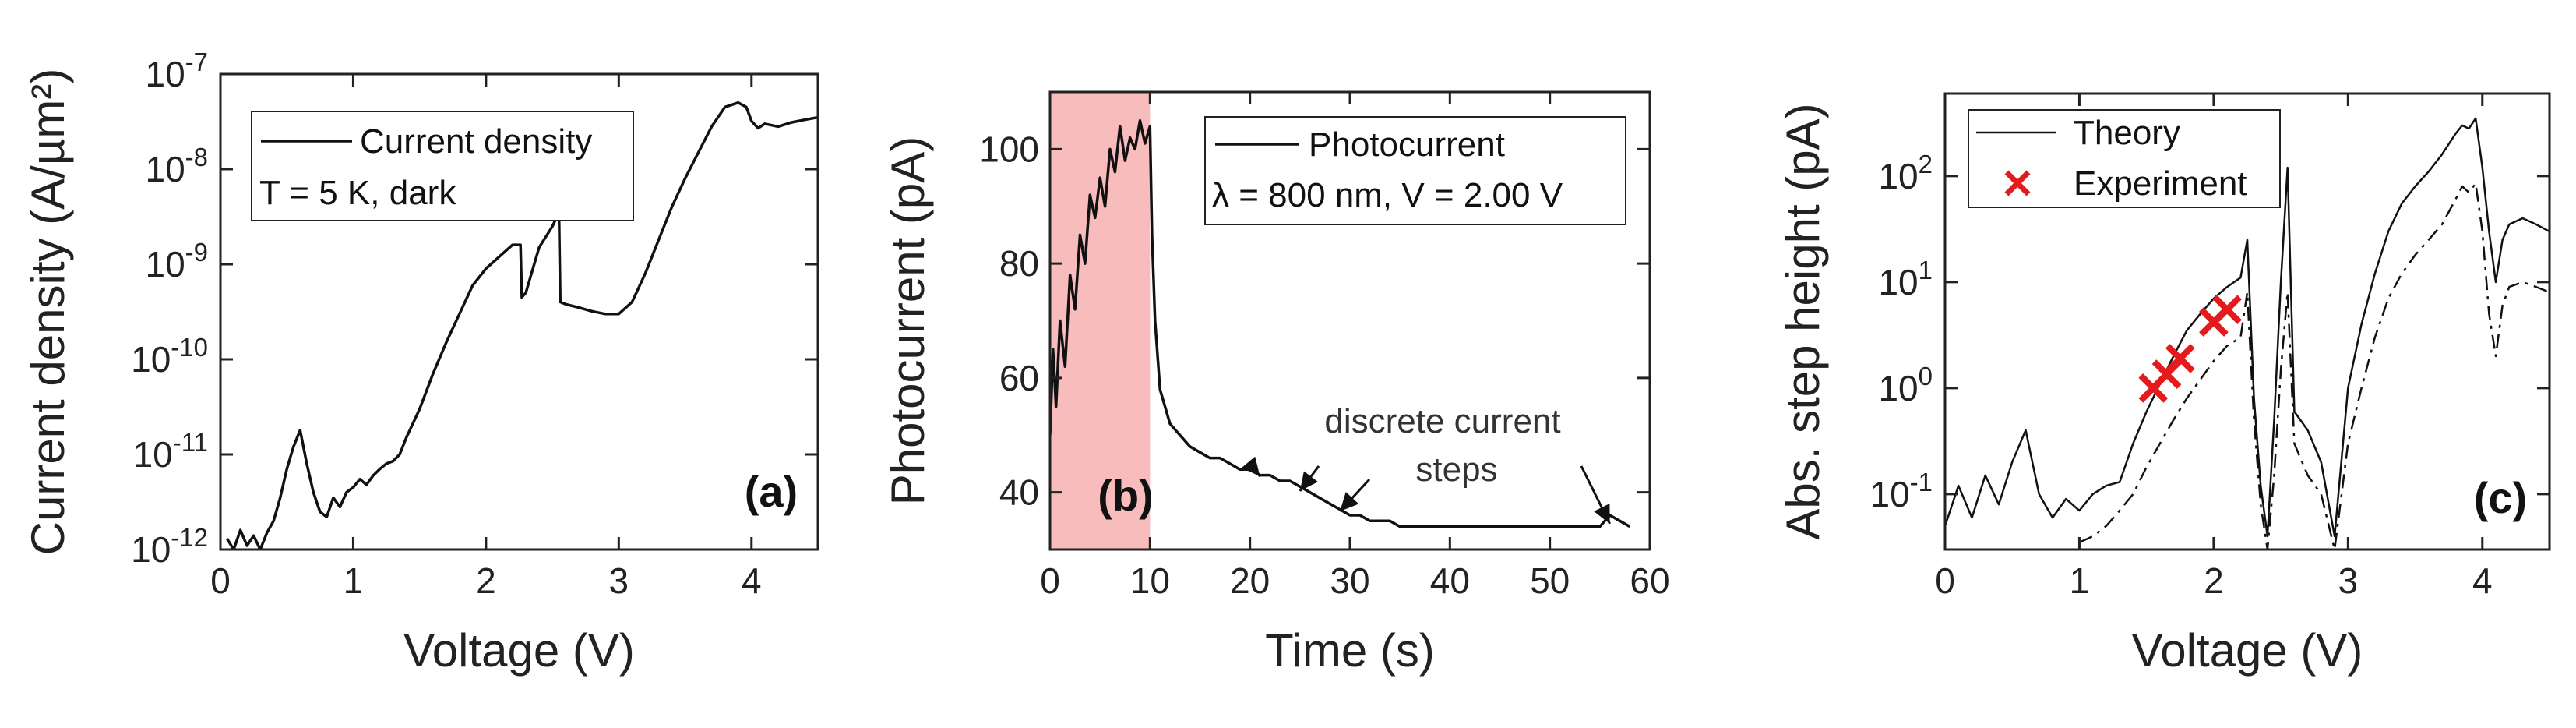 Image resolution: width=2576 pixels, height=728 pixels. I want to click on y-tick-label: 10⁻¹¹, so click(170, 452).